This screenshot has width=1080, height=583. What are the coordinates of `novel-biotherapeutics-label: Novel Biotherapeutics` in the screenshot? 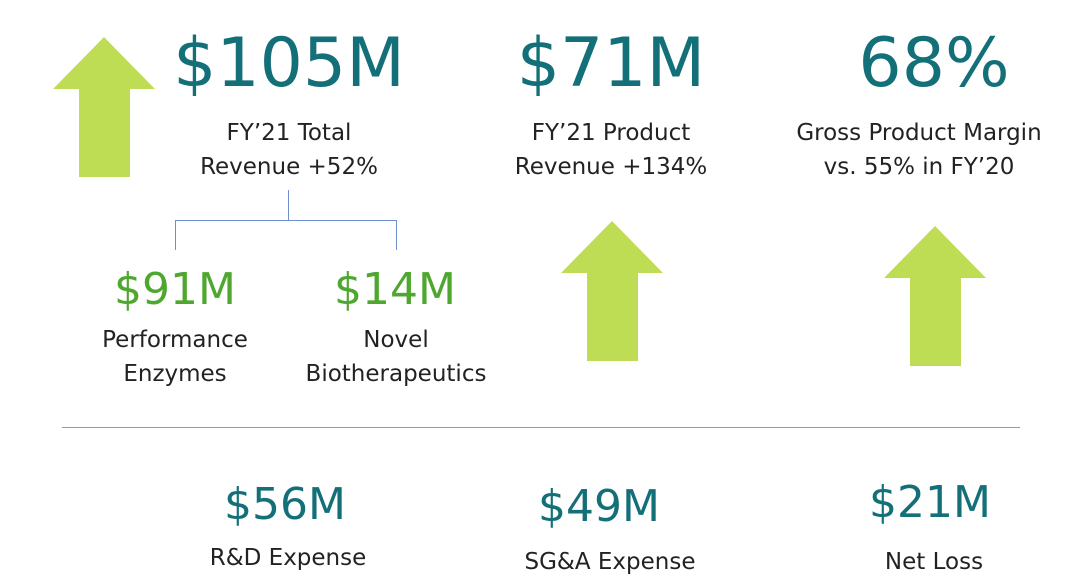 It's located at (396, 357).